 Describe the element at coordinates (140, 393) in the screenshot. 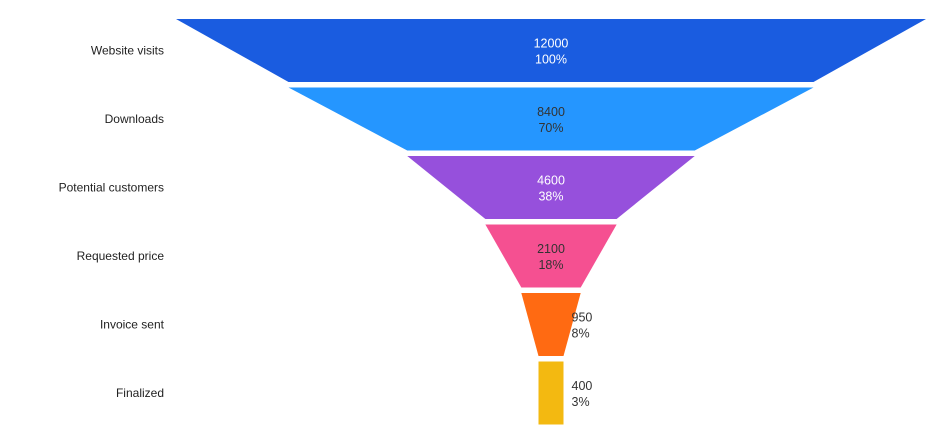

I see `stage-label-6: Finalized` at that location.